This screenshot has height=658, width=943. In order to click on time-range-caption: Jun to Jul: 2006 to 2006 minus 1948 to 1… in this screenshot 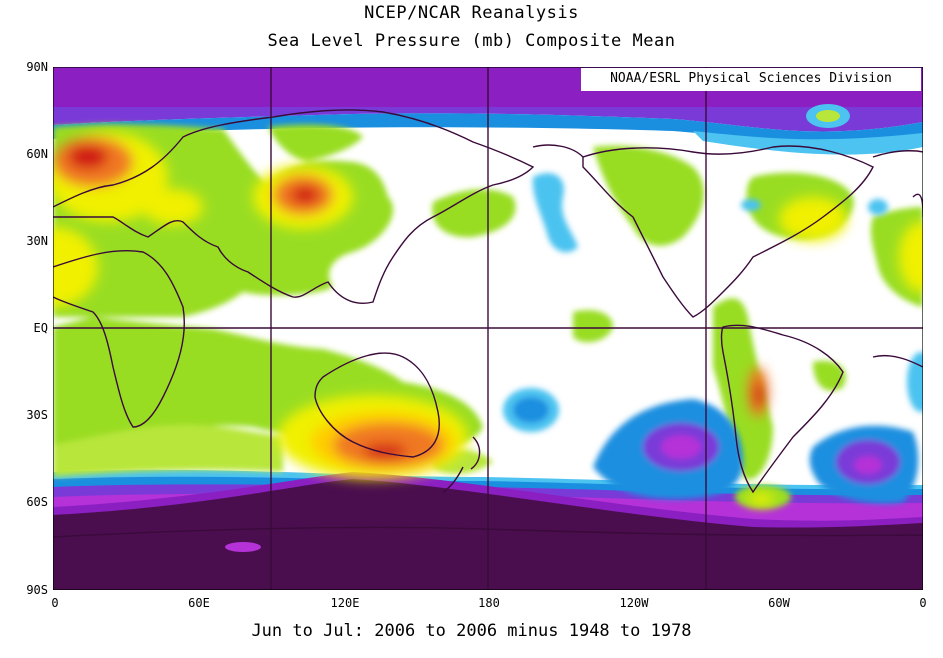, I will do `click(471, 631)`.